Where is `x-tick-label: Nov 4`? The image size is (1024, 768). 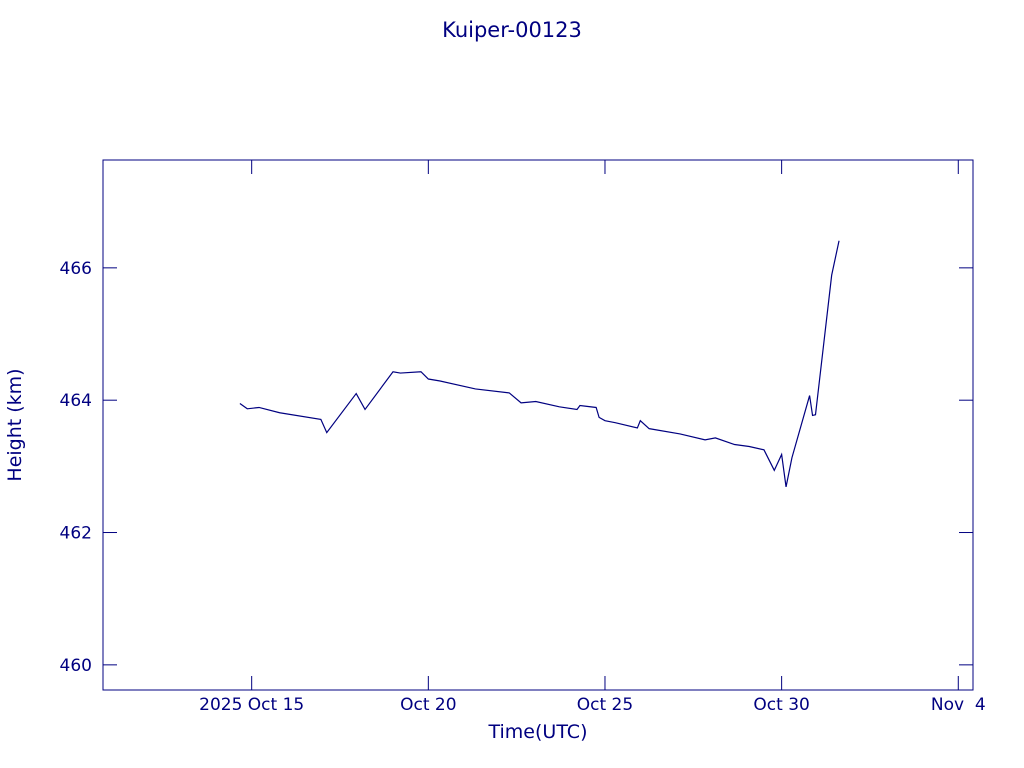
x-tick-label: Nov 4 is located at coordinates (958, 705).